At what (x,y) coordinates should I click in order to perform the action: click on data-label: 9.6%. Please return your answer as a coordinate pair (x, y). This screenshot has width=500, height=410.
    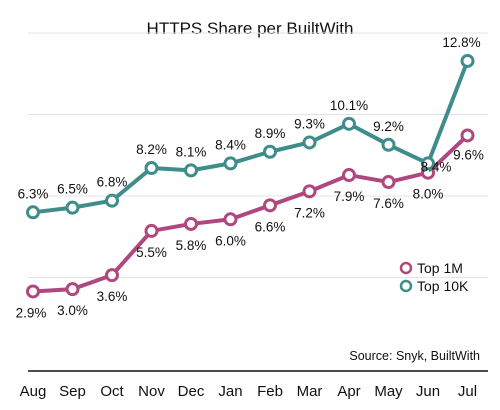
    Looking at the image, I should click on (468, 154).